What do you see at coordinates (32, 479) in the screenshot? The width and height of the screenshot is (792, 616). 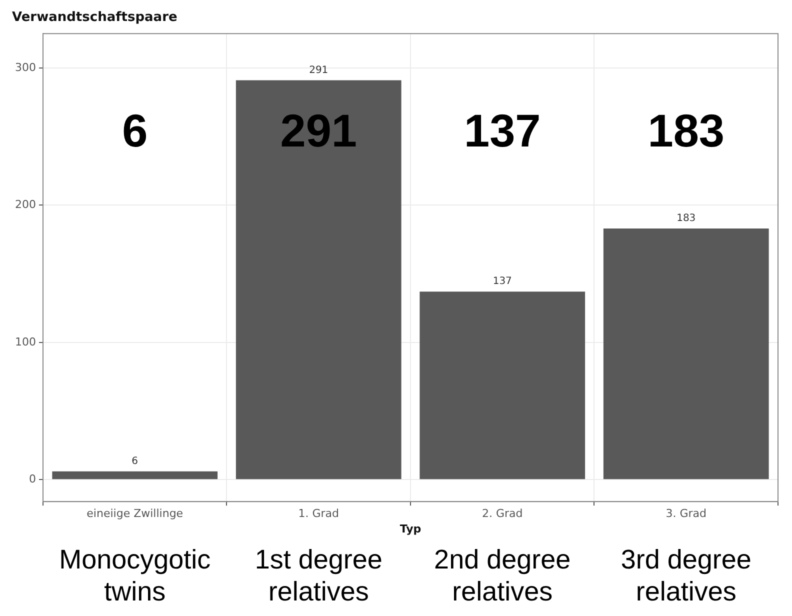 I see `y-tick-label: 0` at bounding box center [32, 479].